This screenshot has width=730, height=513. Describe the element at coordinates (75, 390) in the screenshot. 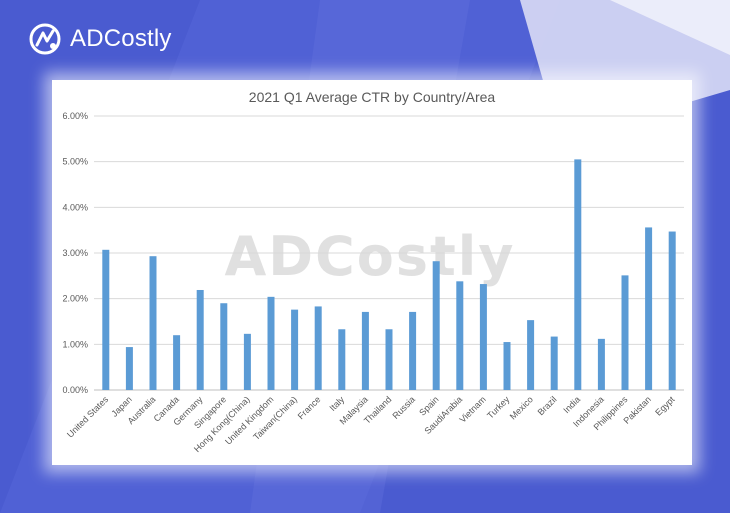

I see `y-tick-label: 0.00%` at that location.